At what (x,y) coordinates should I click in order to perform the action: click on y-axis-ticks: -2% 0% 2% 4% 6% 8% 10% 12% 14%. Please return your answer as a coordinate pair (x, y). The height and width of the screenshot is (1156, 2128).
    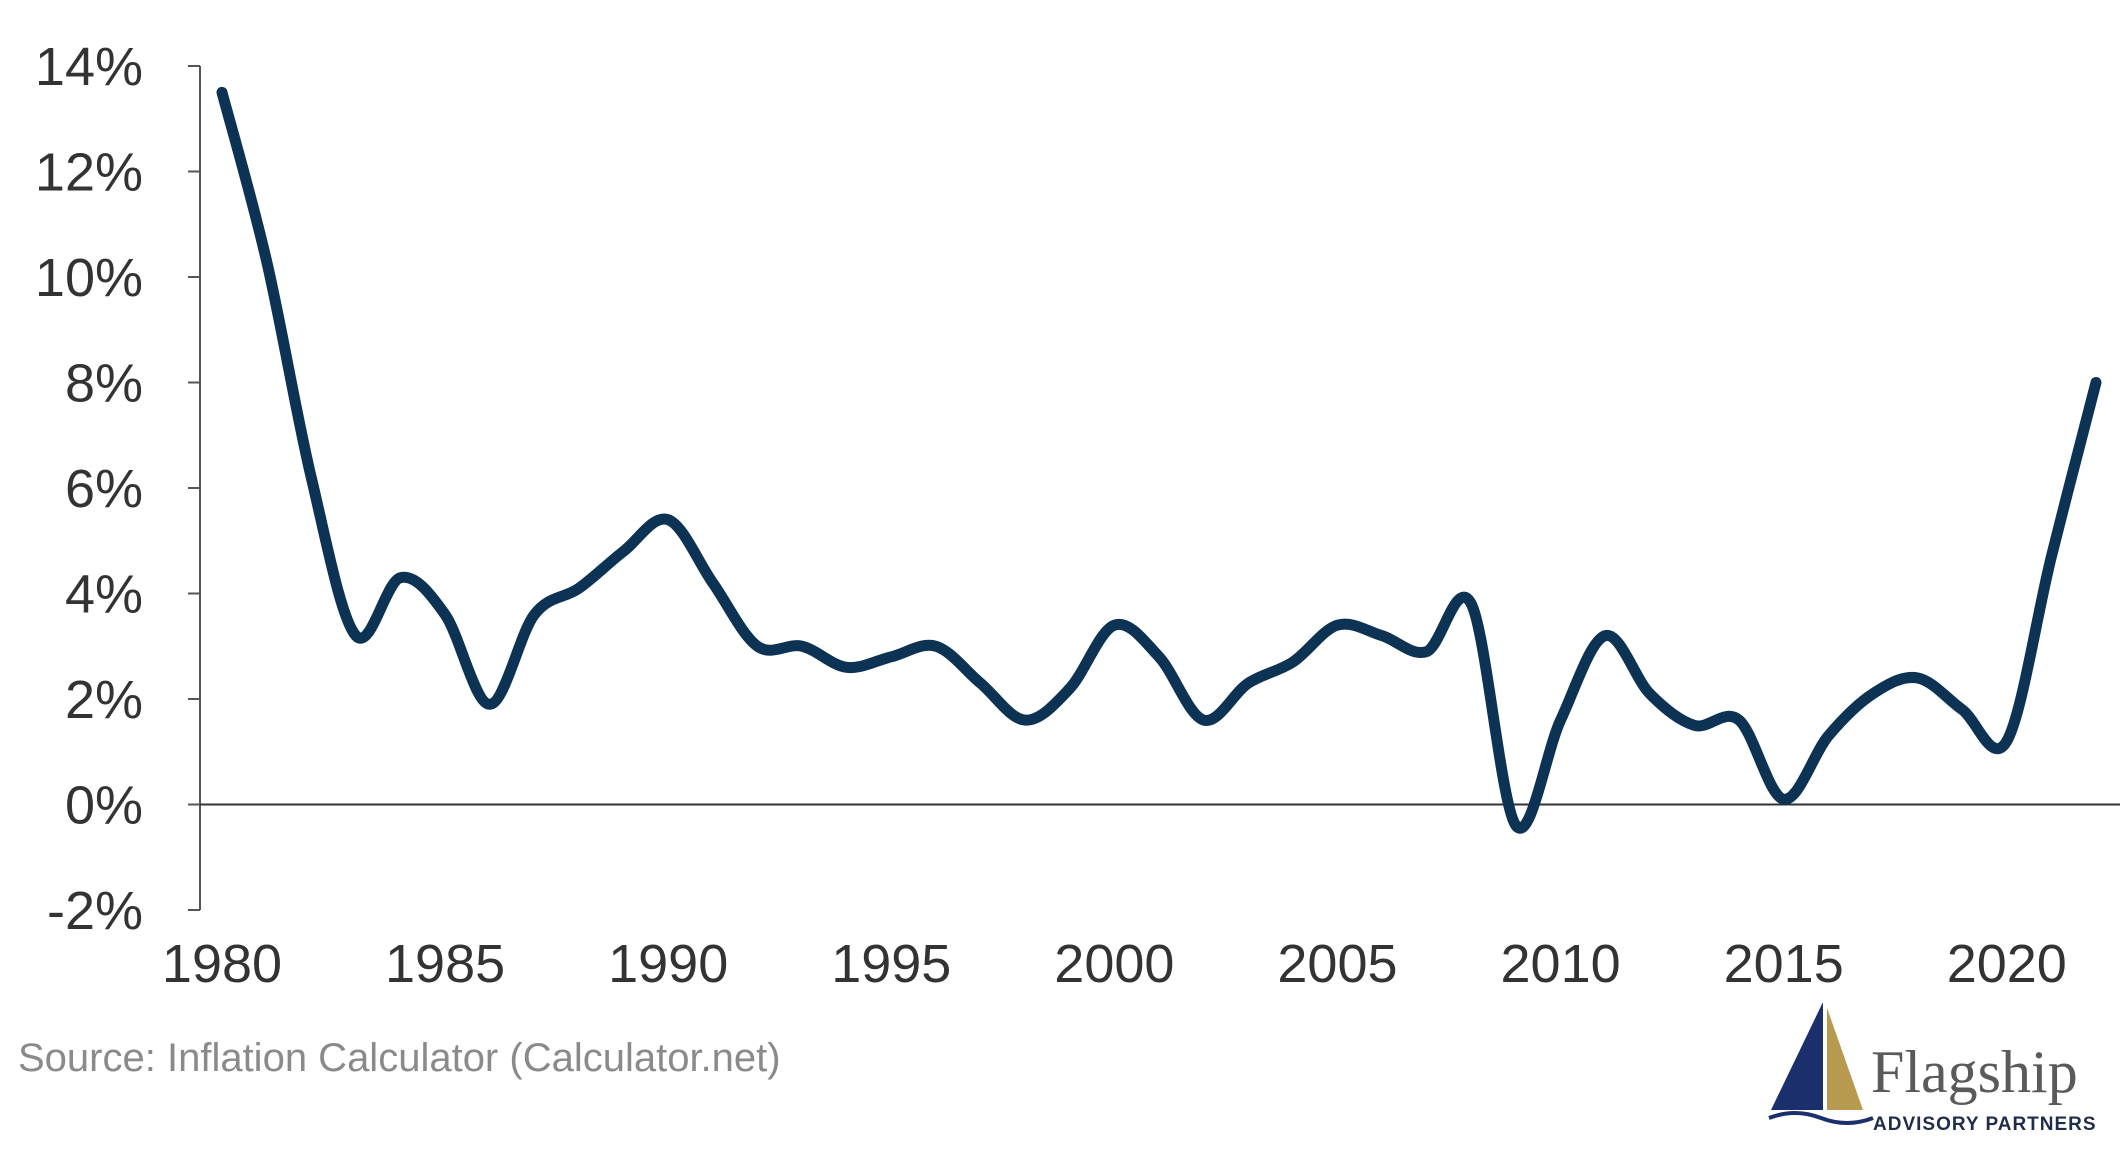
    Looking at the image, I should click on (117, 489).